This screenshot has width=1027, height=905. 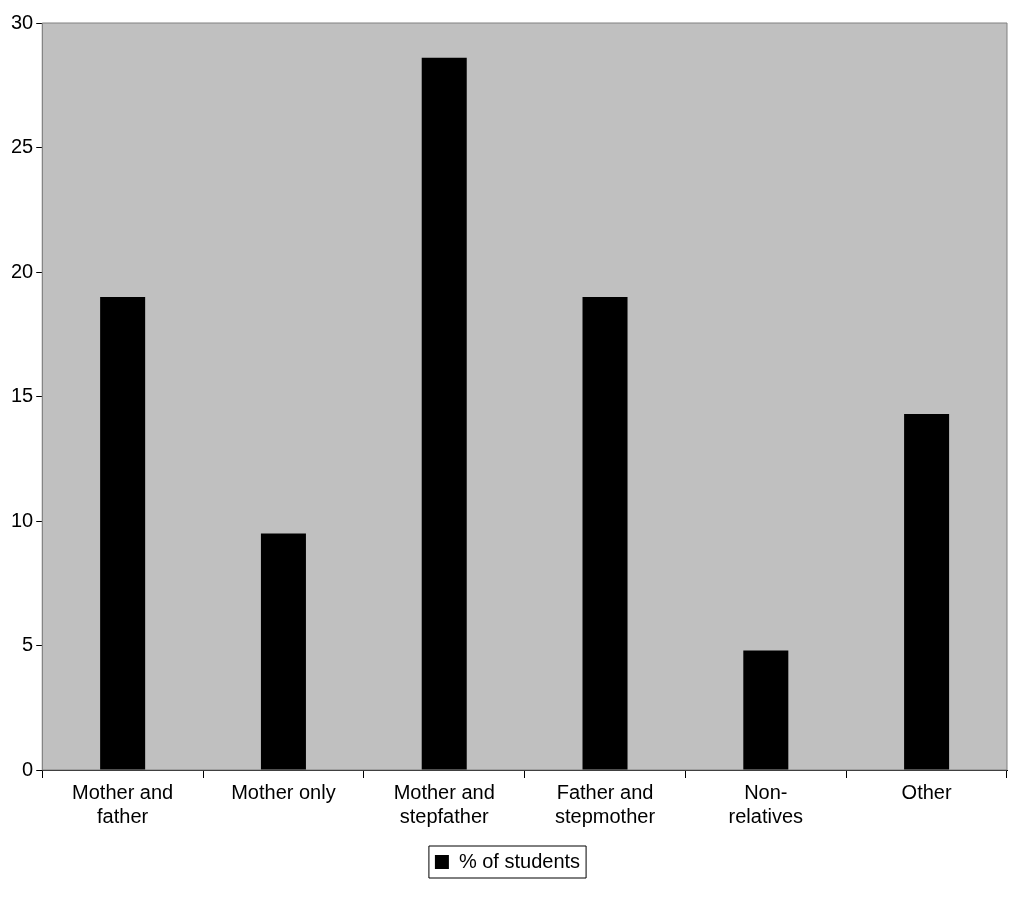 I want to click on x-tick-label: Mother and father, so click(x=123, y=803).